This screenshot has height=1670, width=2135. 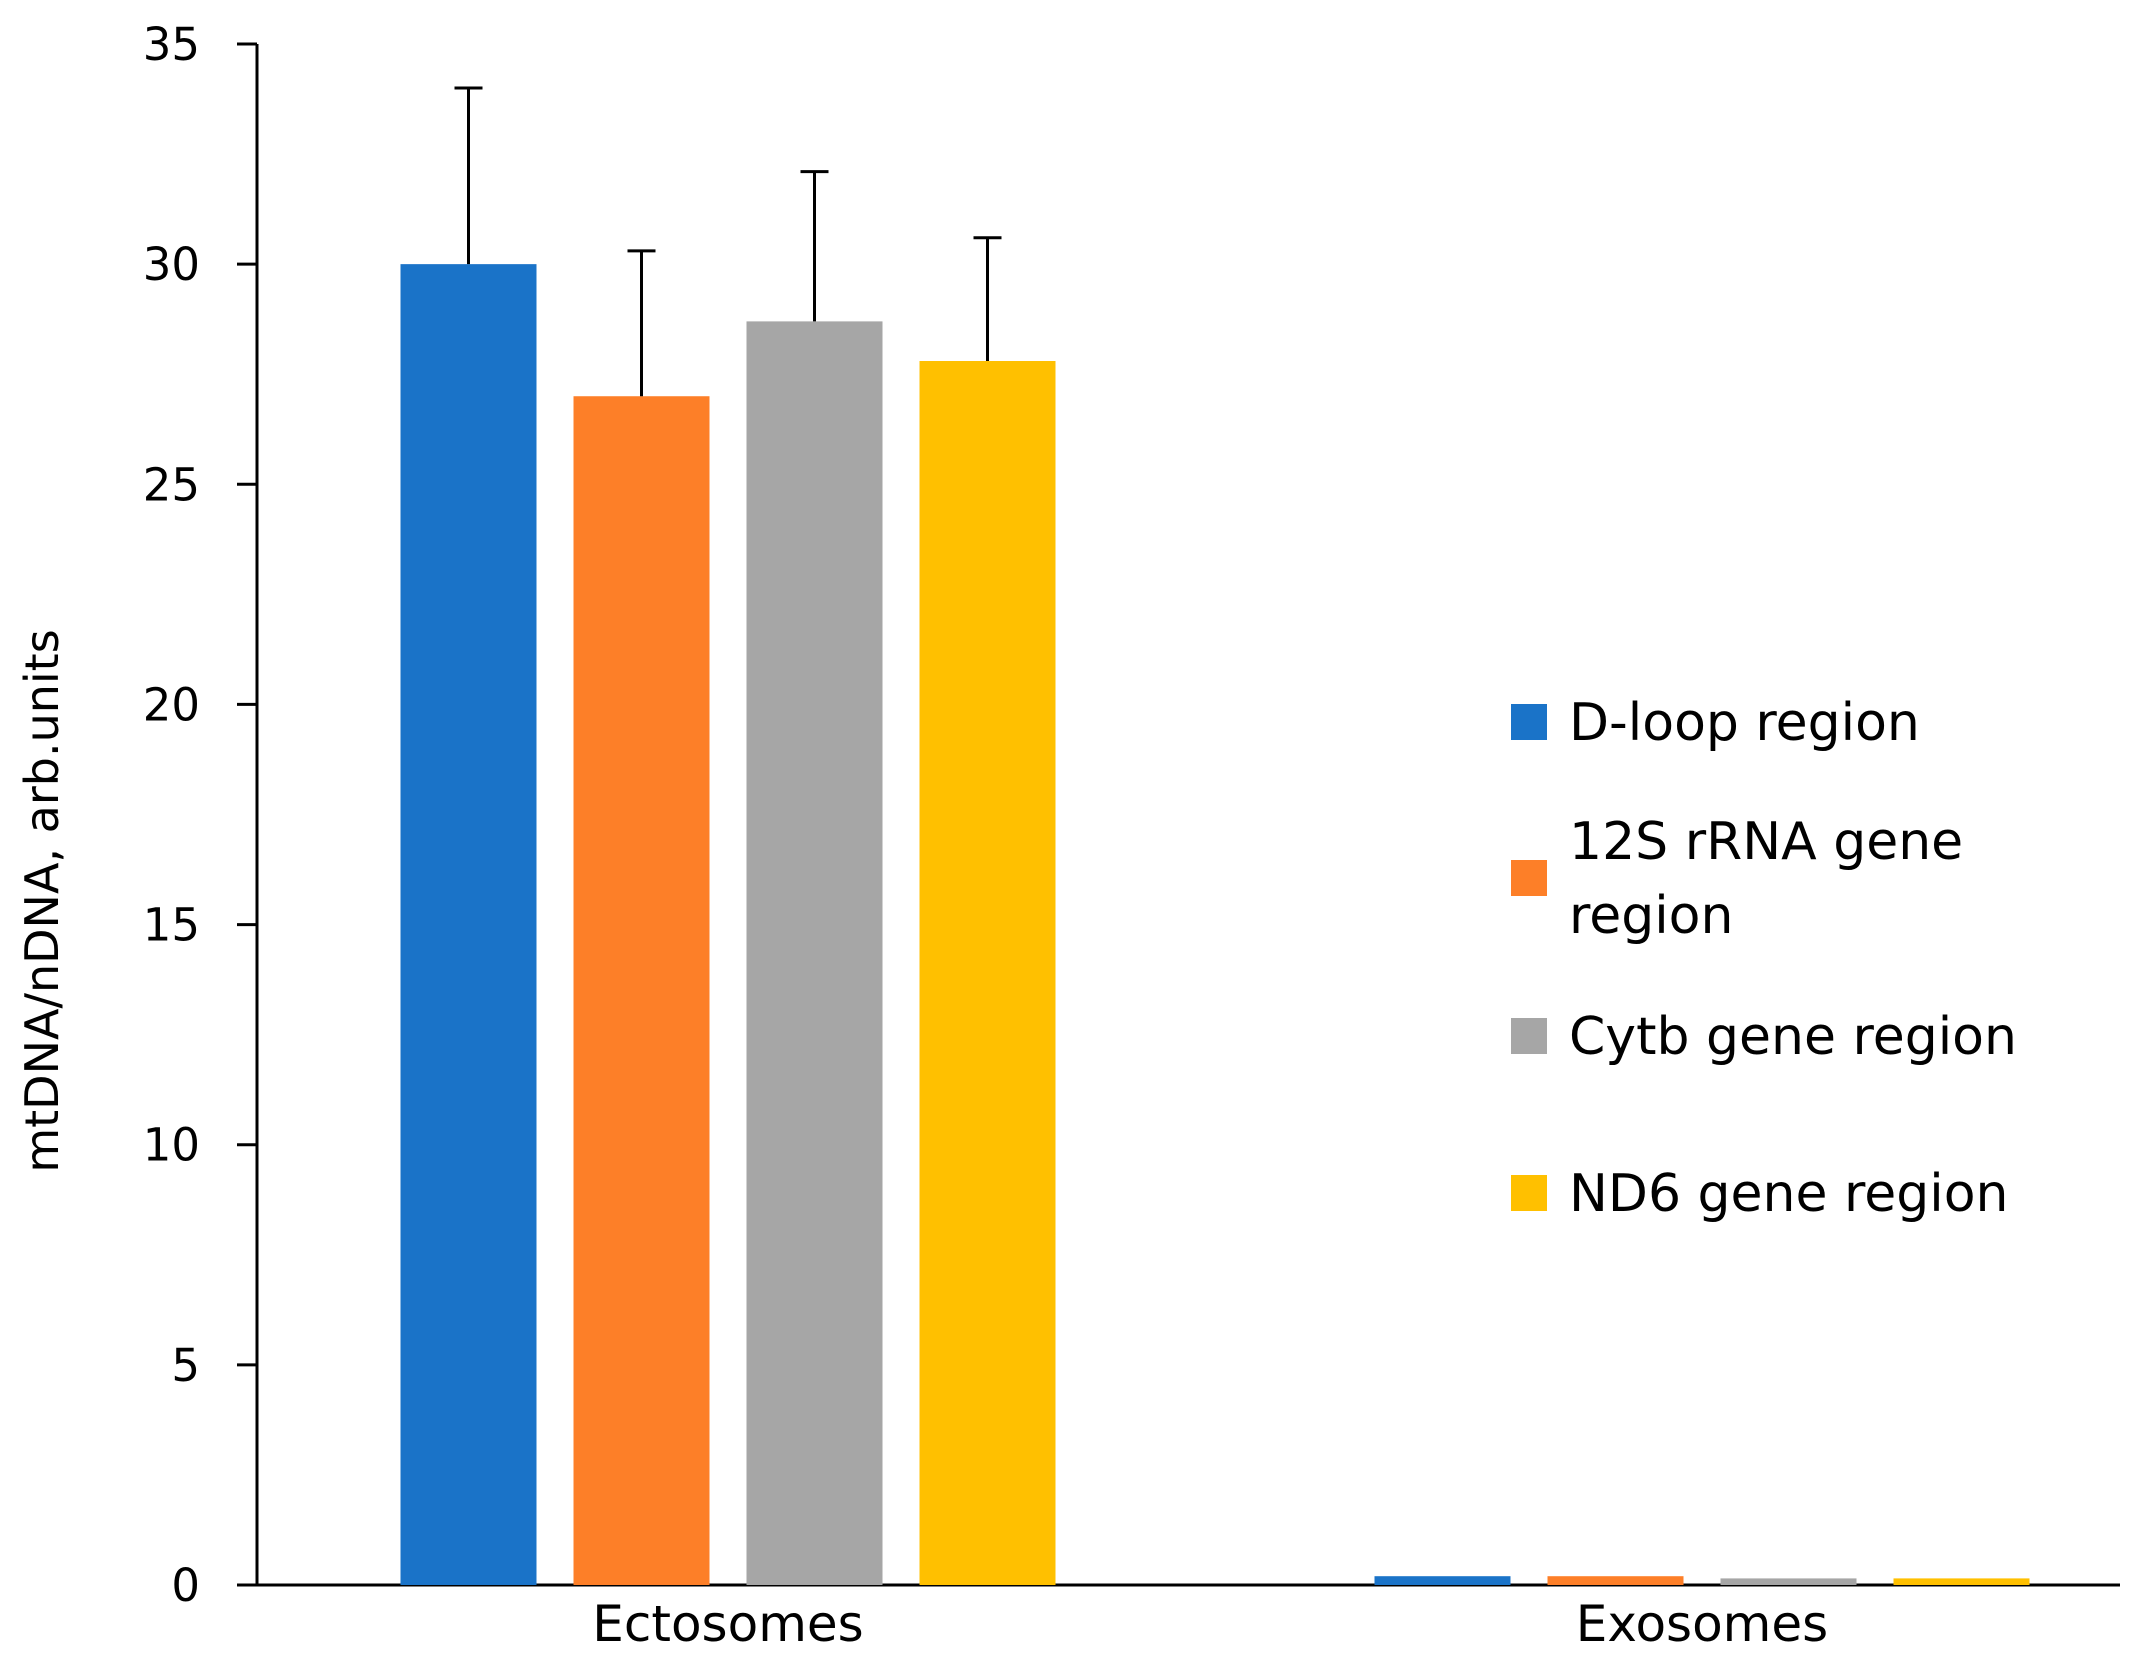 What do you see at coordinates (171, 704) in the screenshot?
I see `y-tick-label: 20` at bounding box center [171, 704].